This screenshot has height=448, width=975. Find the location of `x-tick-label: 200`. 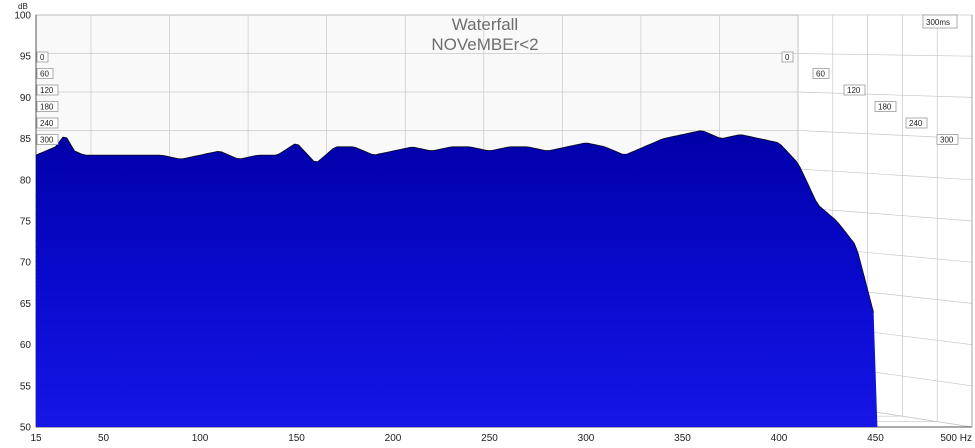

x-tick-label: 200 is located at coordinates (393, 438).